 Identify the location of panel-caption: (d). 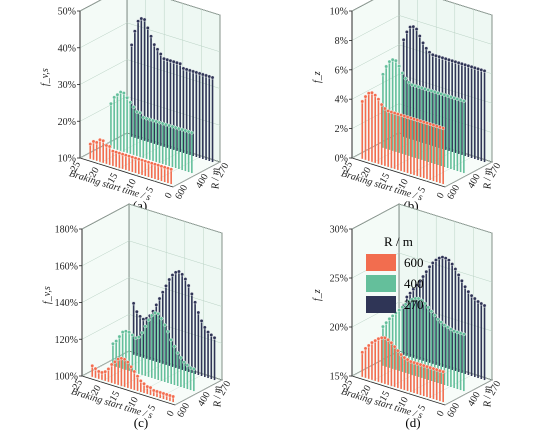
(412, 422).